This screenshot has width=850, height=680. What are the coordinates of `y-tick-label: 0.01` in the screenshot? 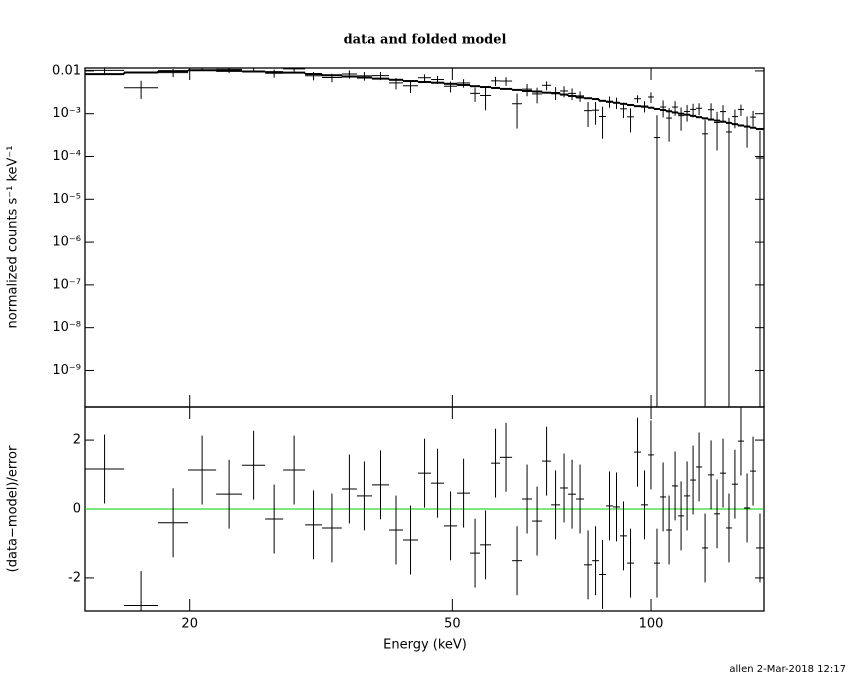 It's located at (66, 70).